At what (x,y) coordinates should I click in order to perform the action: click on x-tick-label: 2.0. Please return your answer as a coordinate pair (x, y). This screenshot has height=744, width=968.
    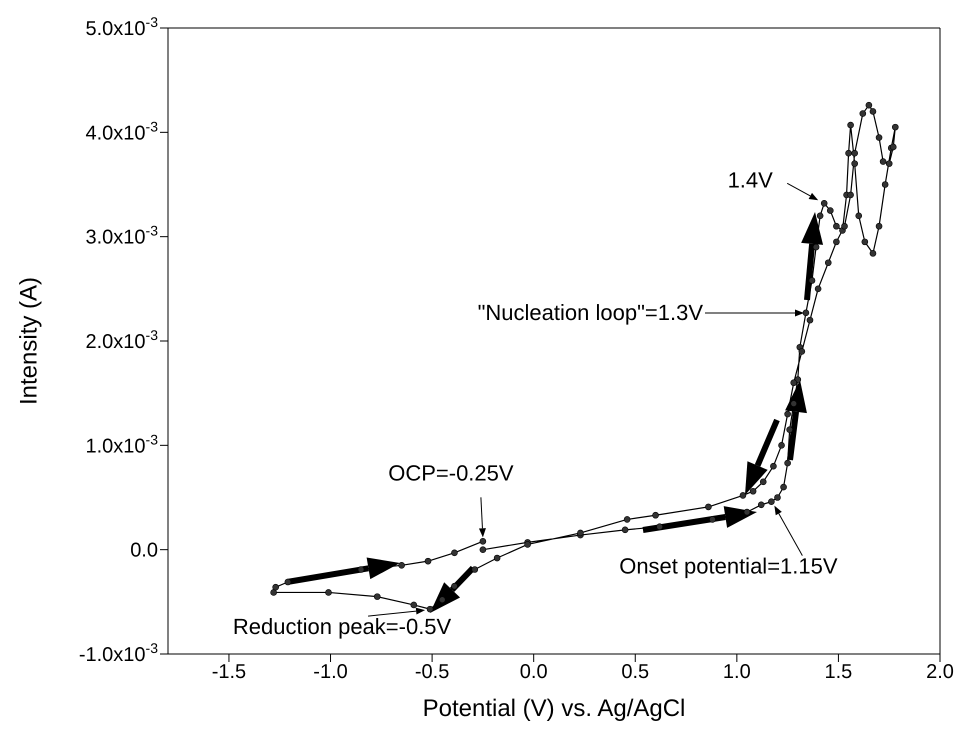
    Looking at the image, I should click on (940, 672).